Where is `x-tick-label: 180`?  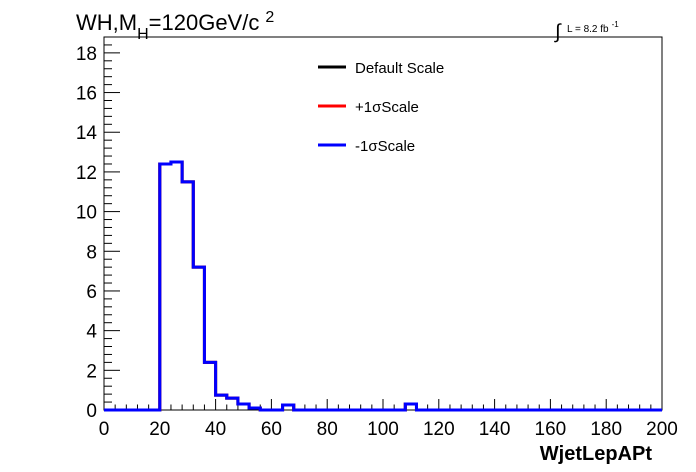
x-tick-label: 180 is located at coordinates (606, 429).